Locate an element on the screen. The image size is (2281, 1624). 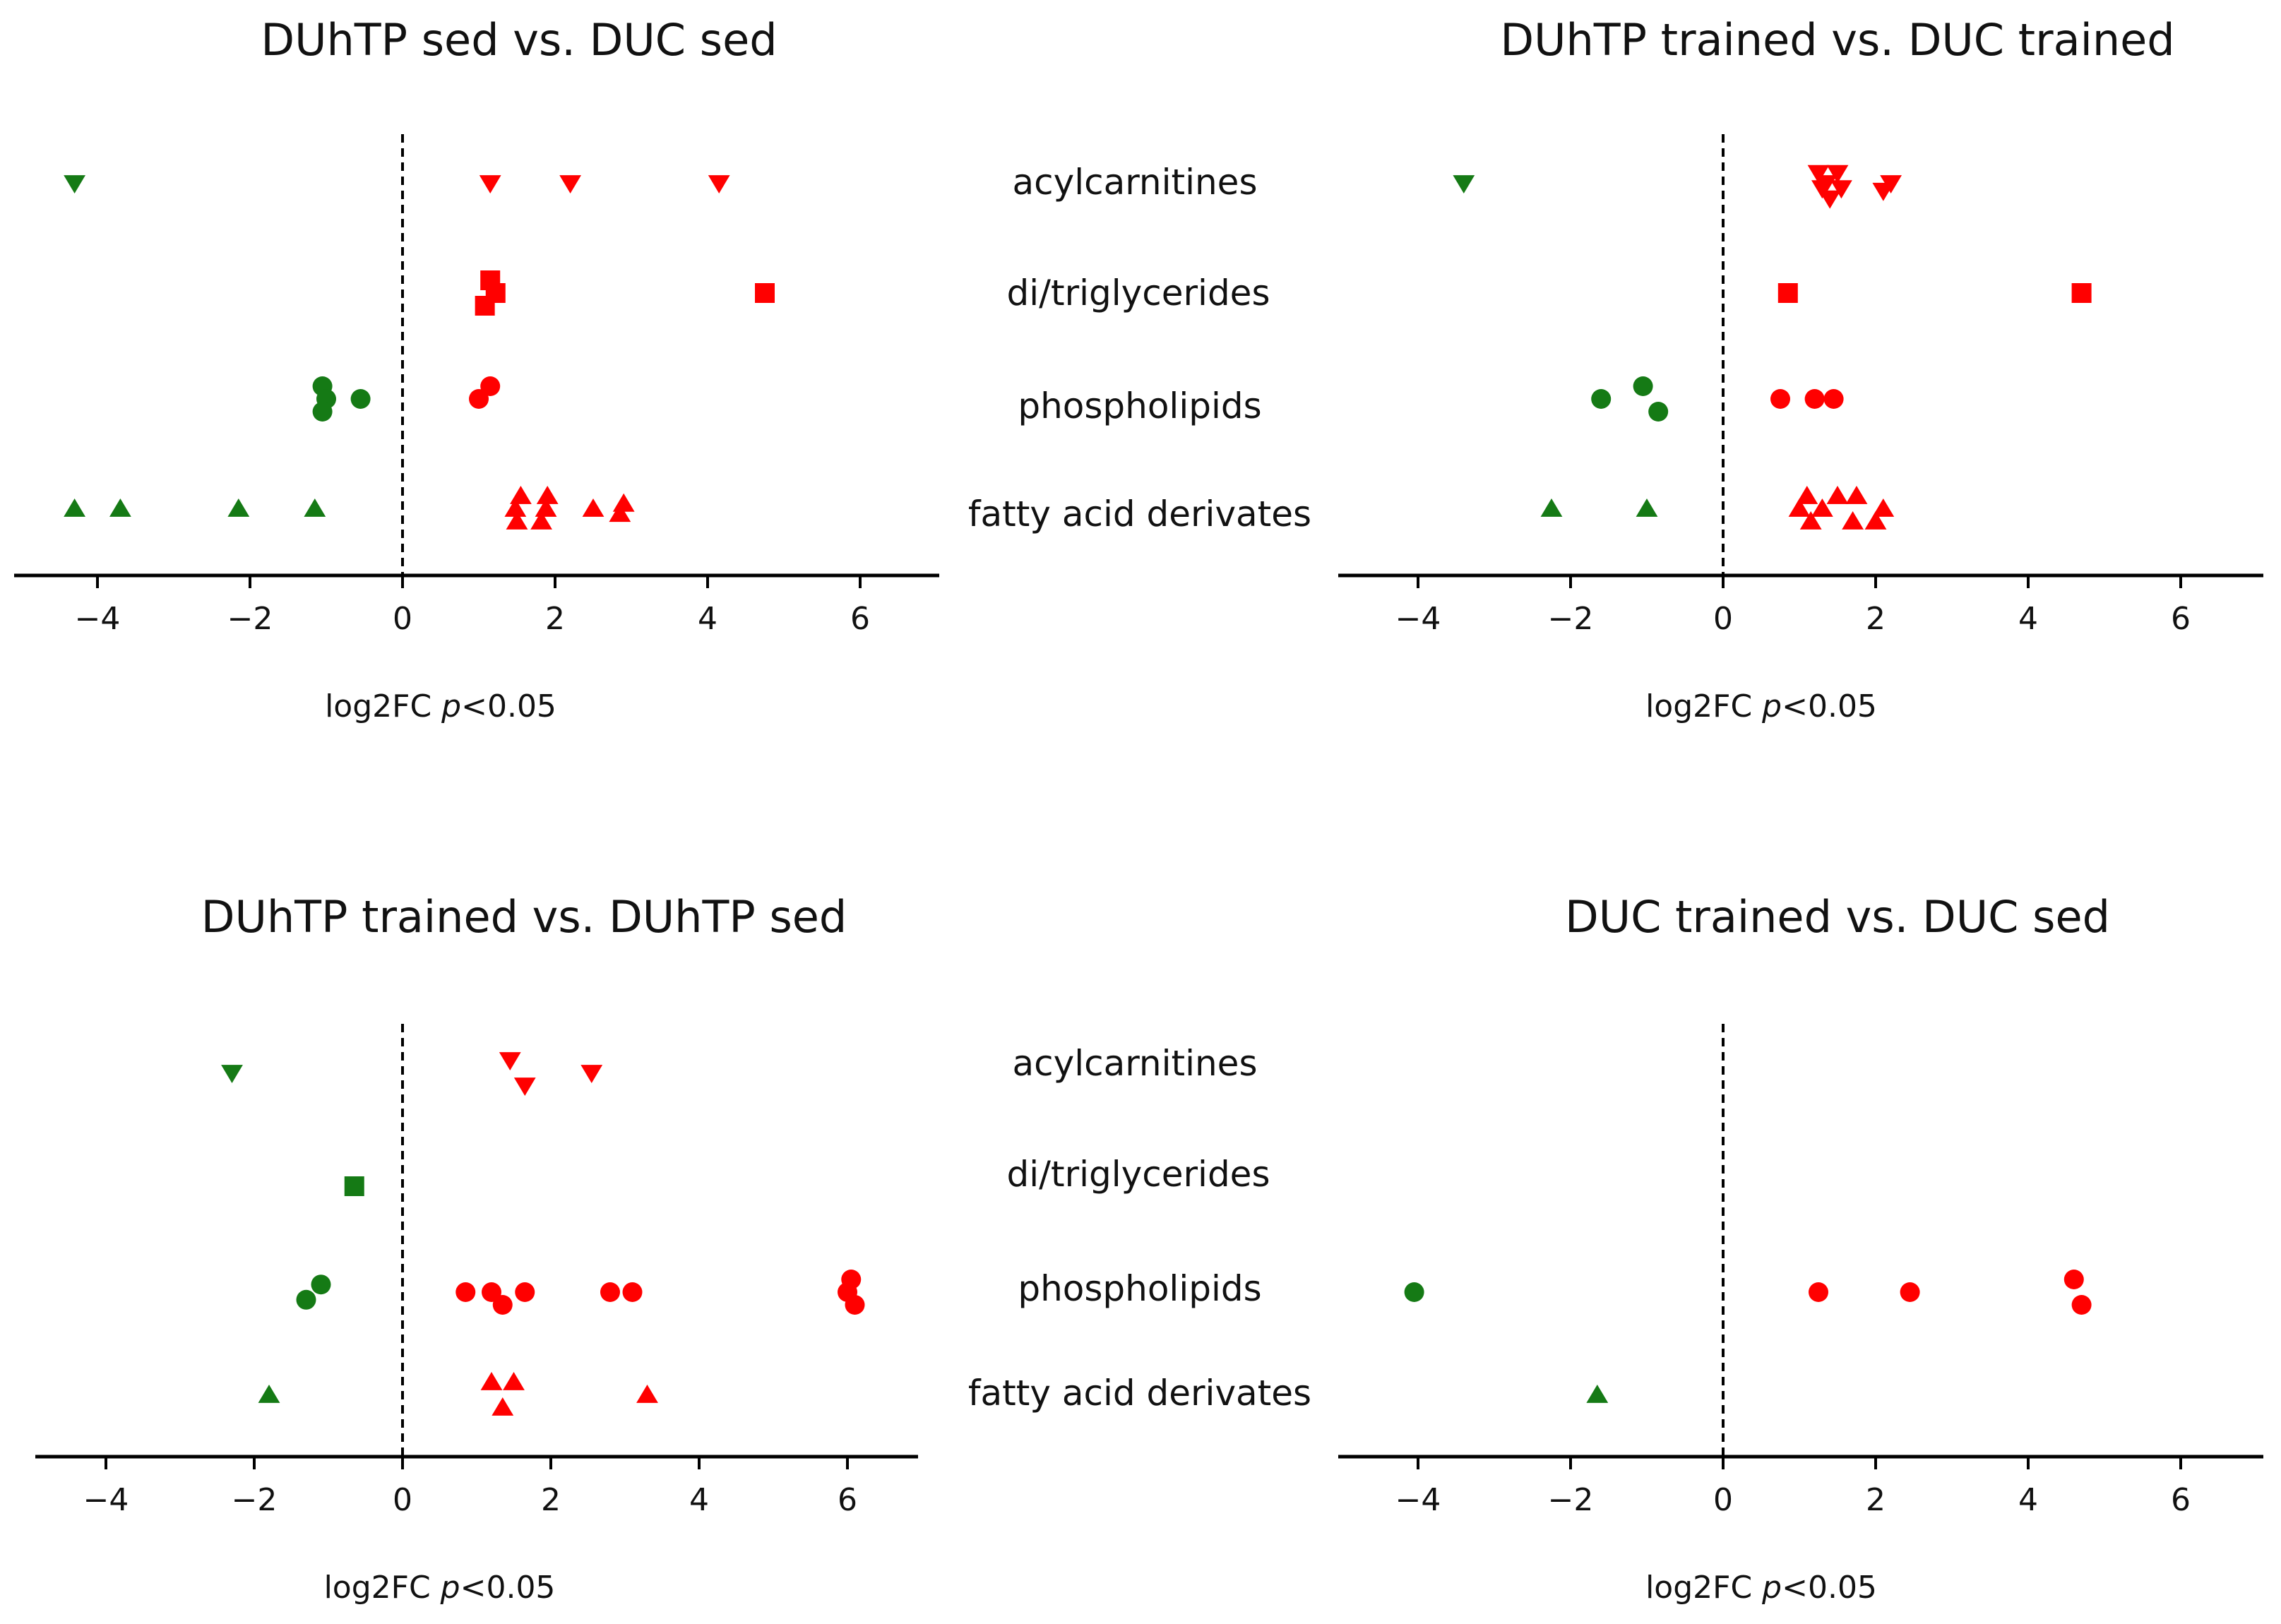
panel-2-plot: −4 −2 0 2 4 6 log2FC p<0.05 is located at coordinates (1800, 429).